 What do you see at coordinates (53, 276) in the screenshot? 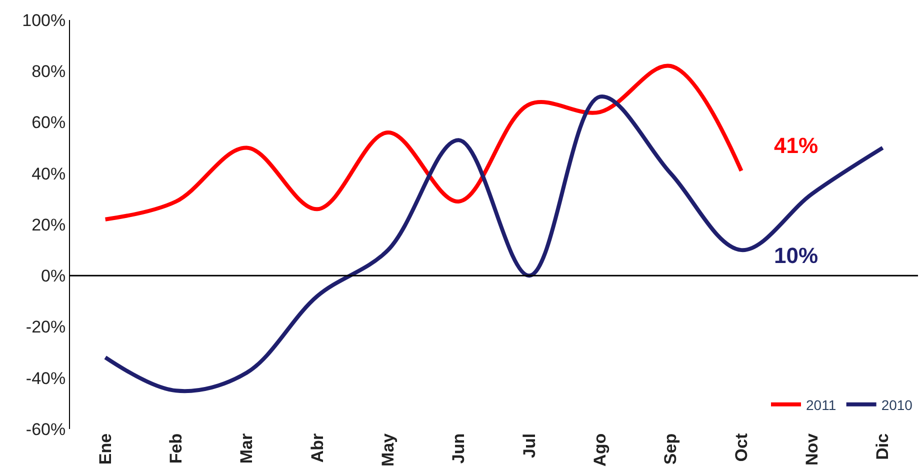
I see `y-tick-label: 0%` at bounding box center [53, 276].